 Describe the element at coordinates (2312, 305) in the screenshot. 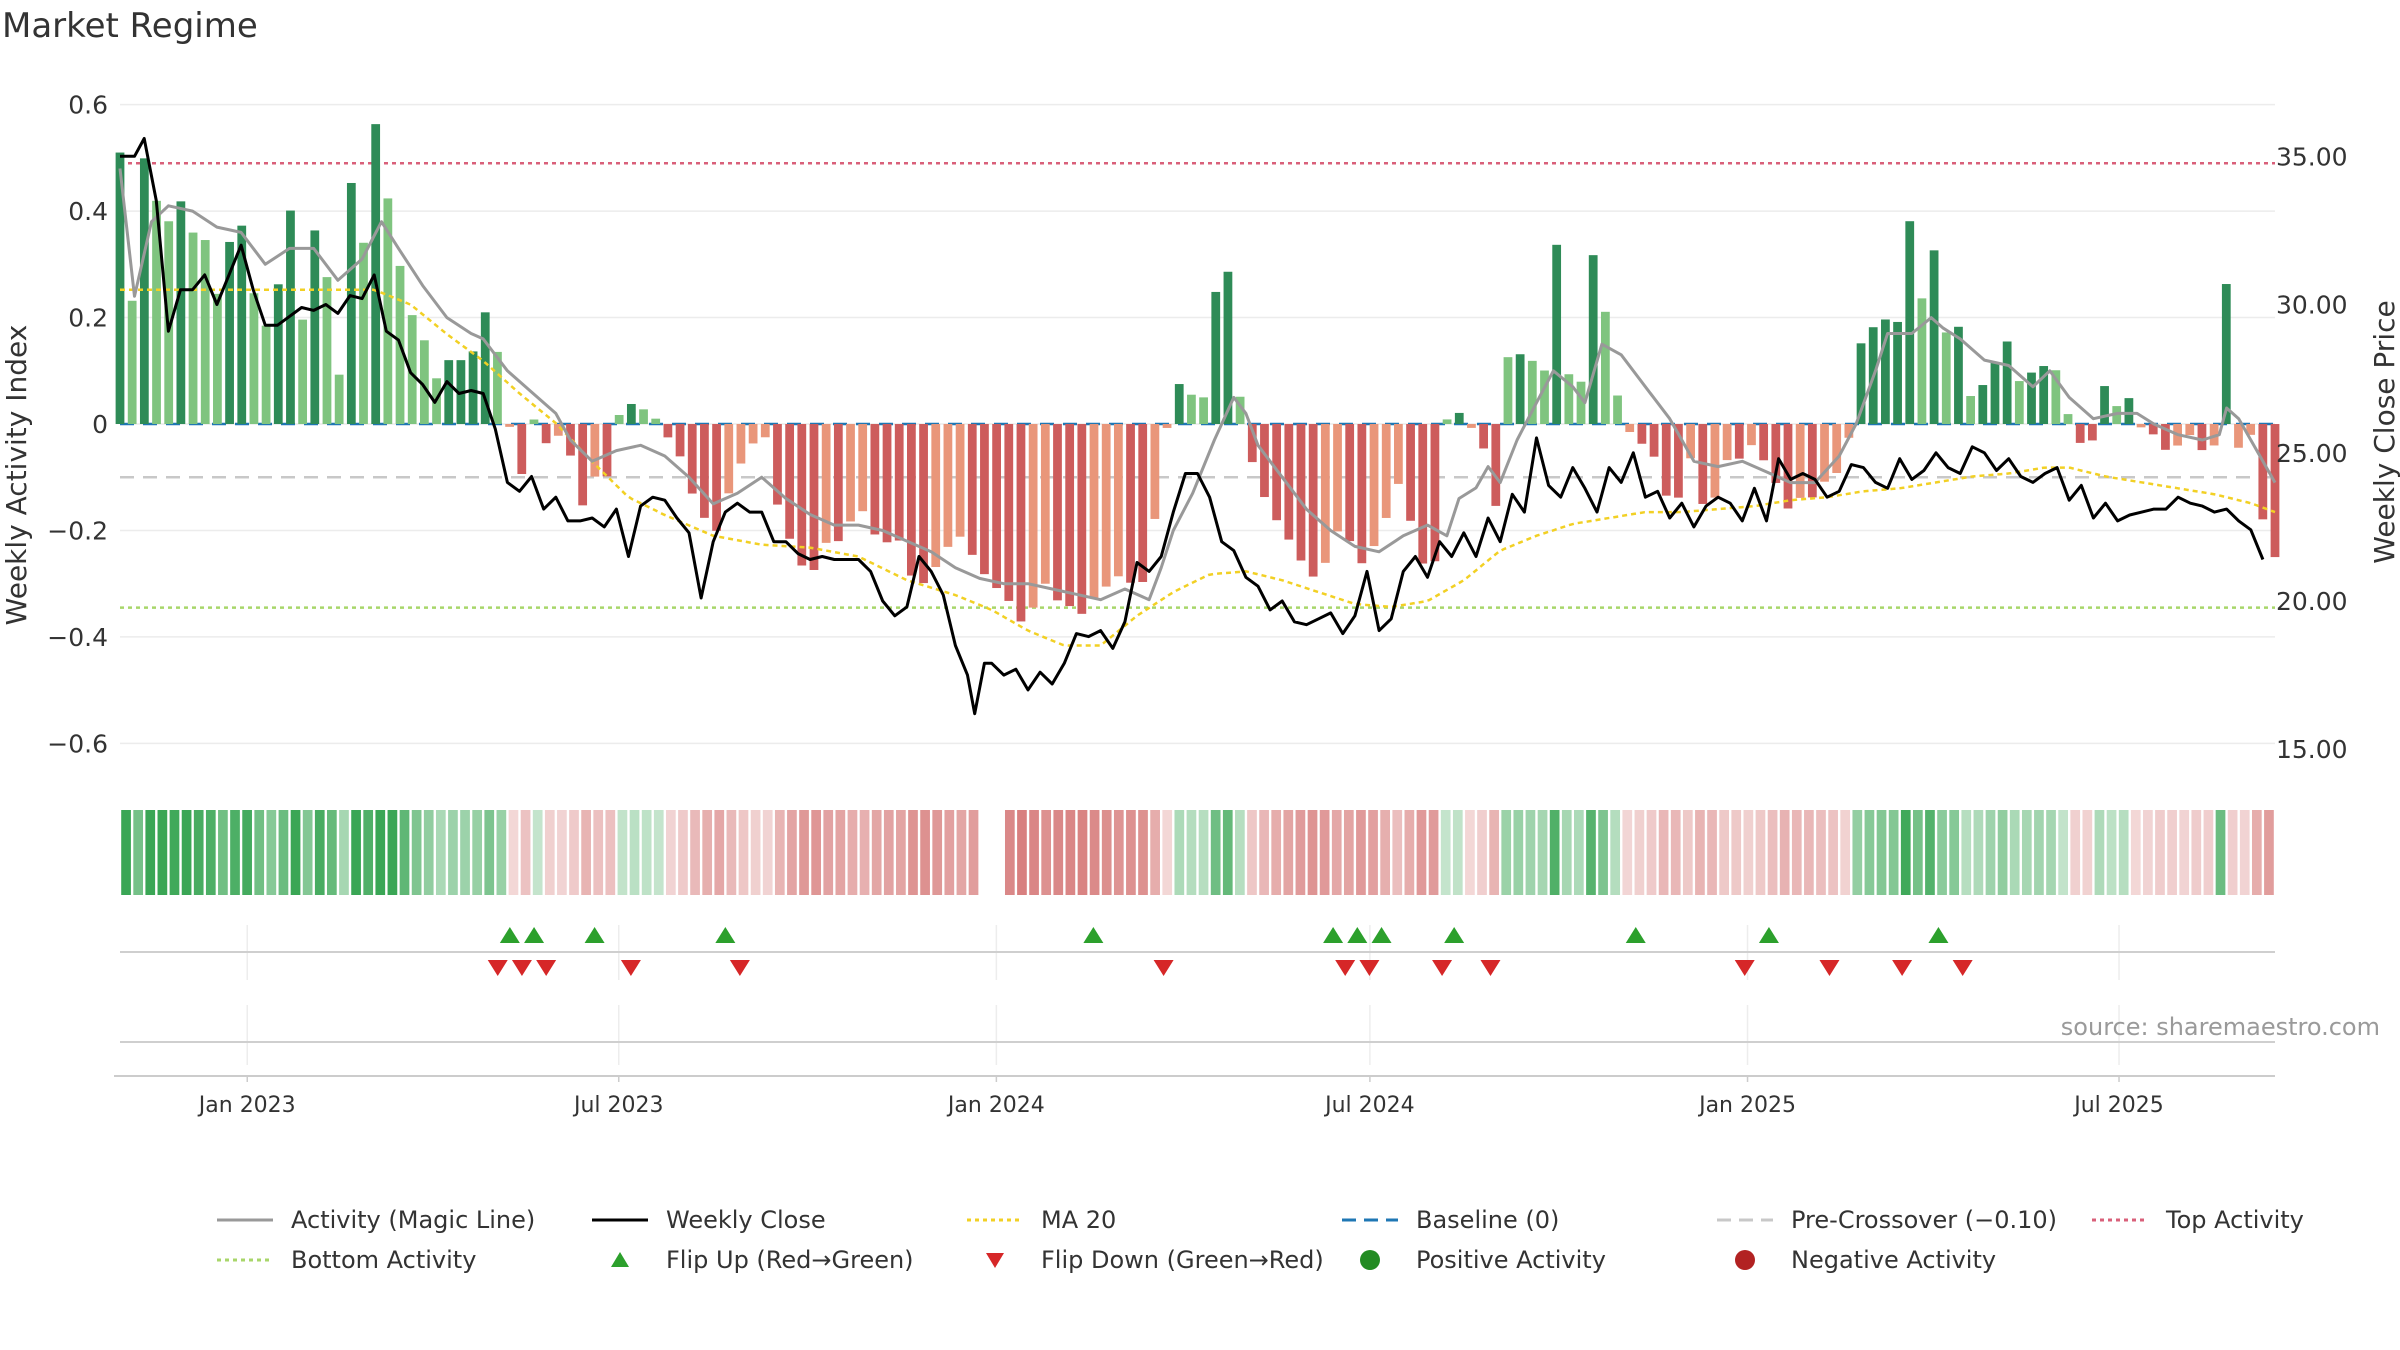

I see `y2-tick-label: 30.00` at that location.